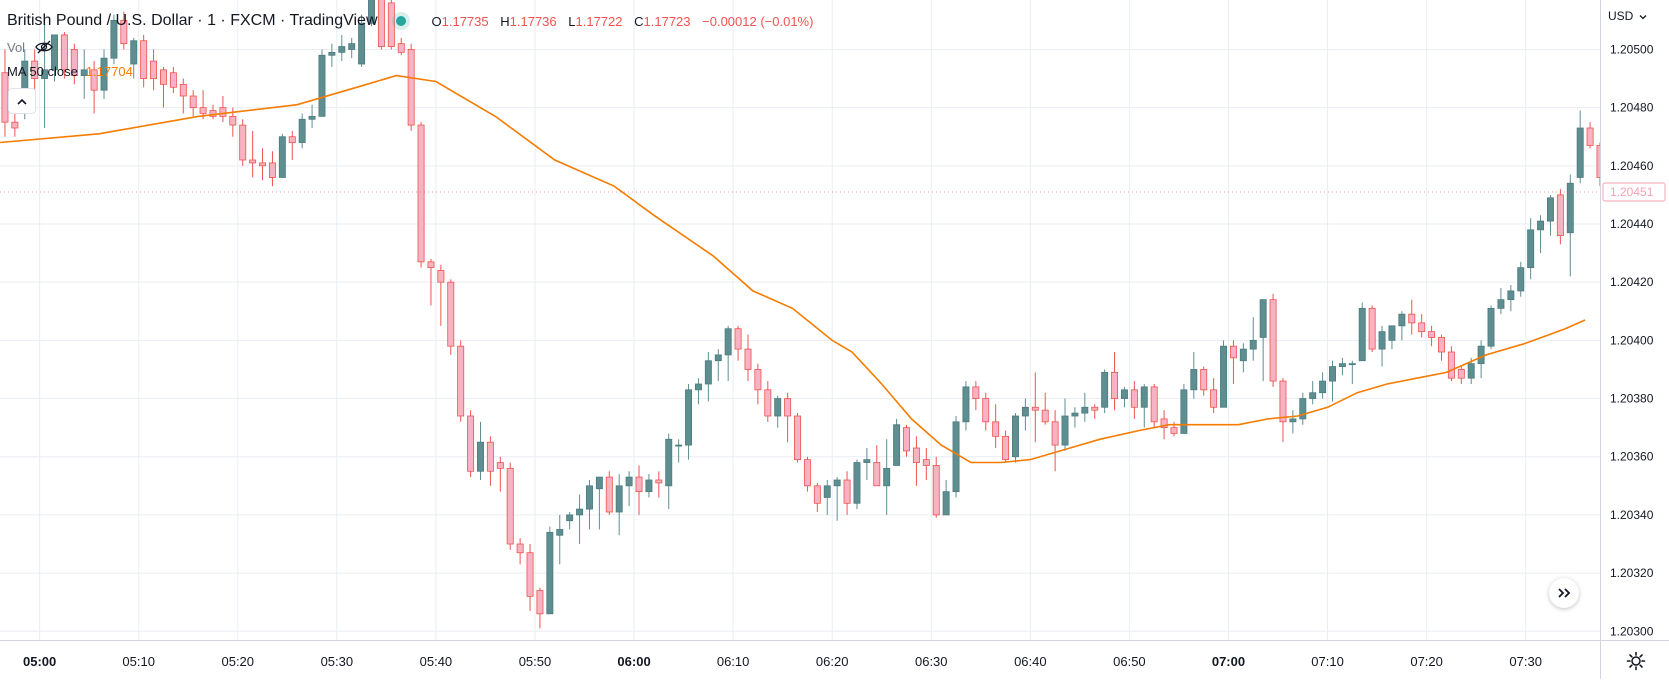 The image size is (1669, 684). What do you see at coordinates (22, 101) in the screenshot?
I see `collapse-legend-button` at bounding box center [22, 101].